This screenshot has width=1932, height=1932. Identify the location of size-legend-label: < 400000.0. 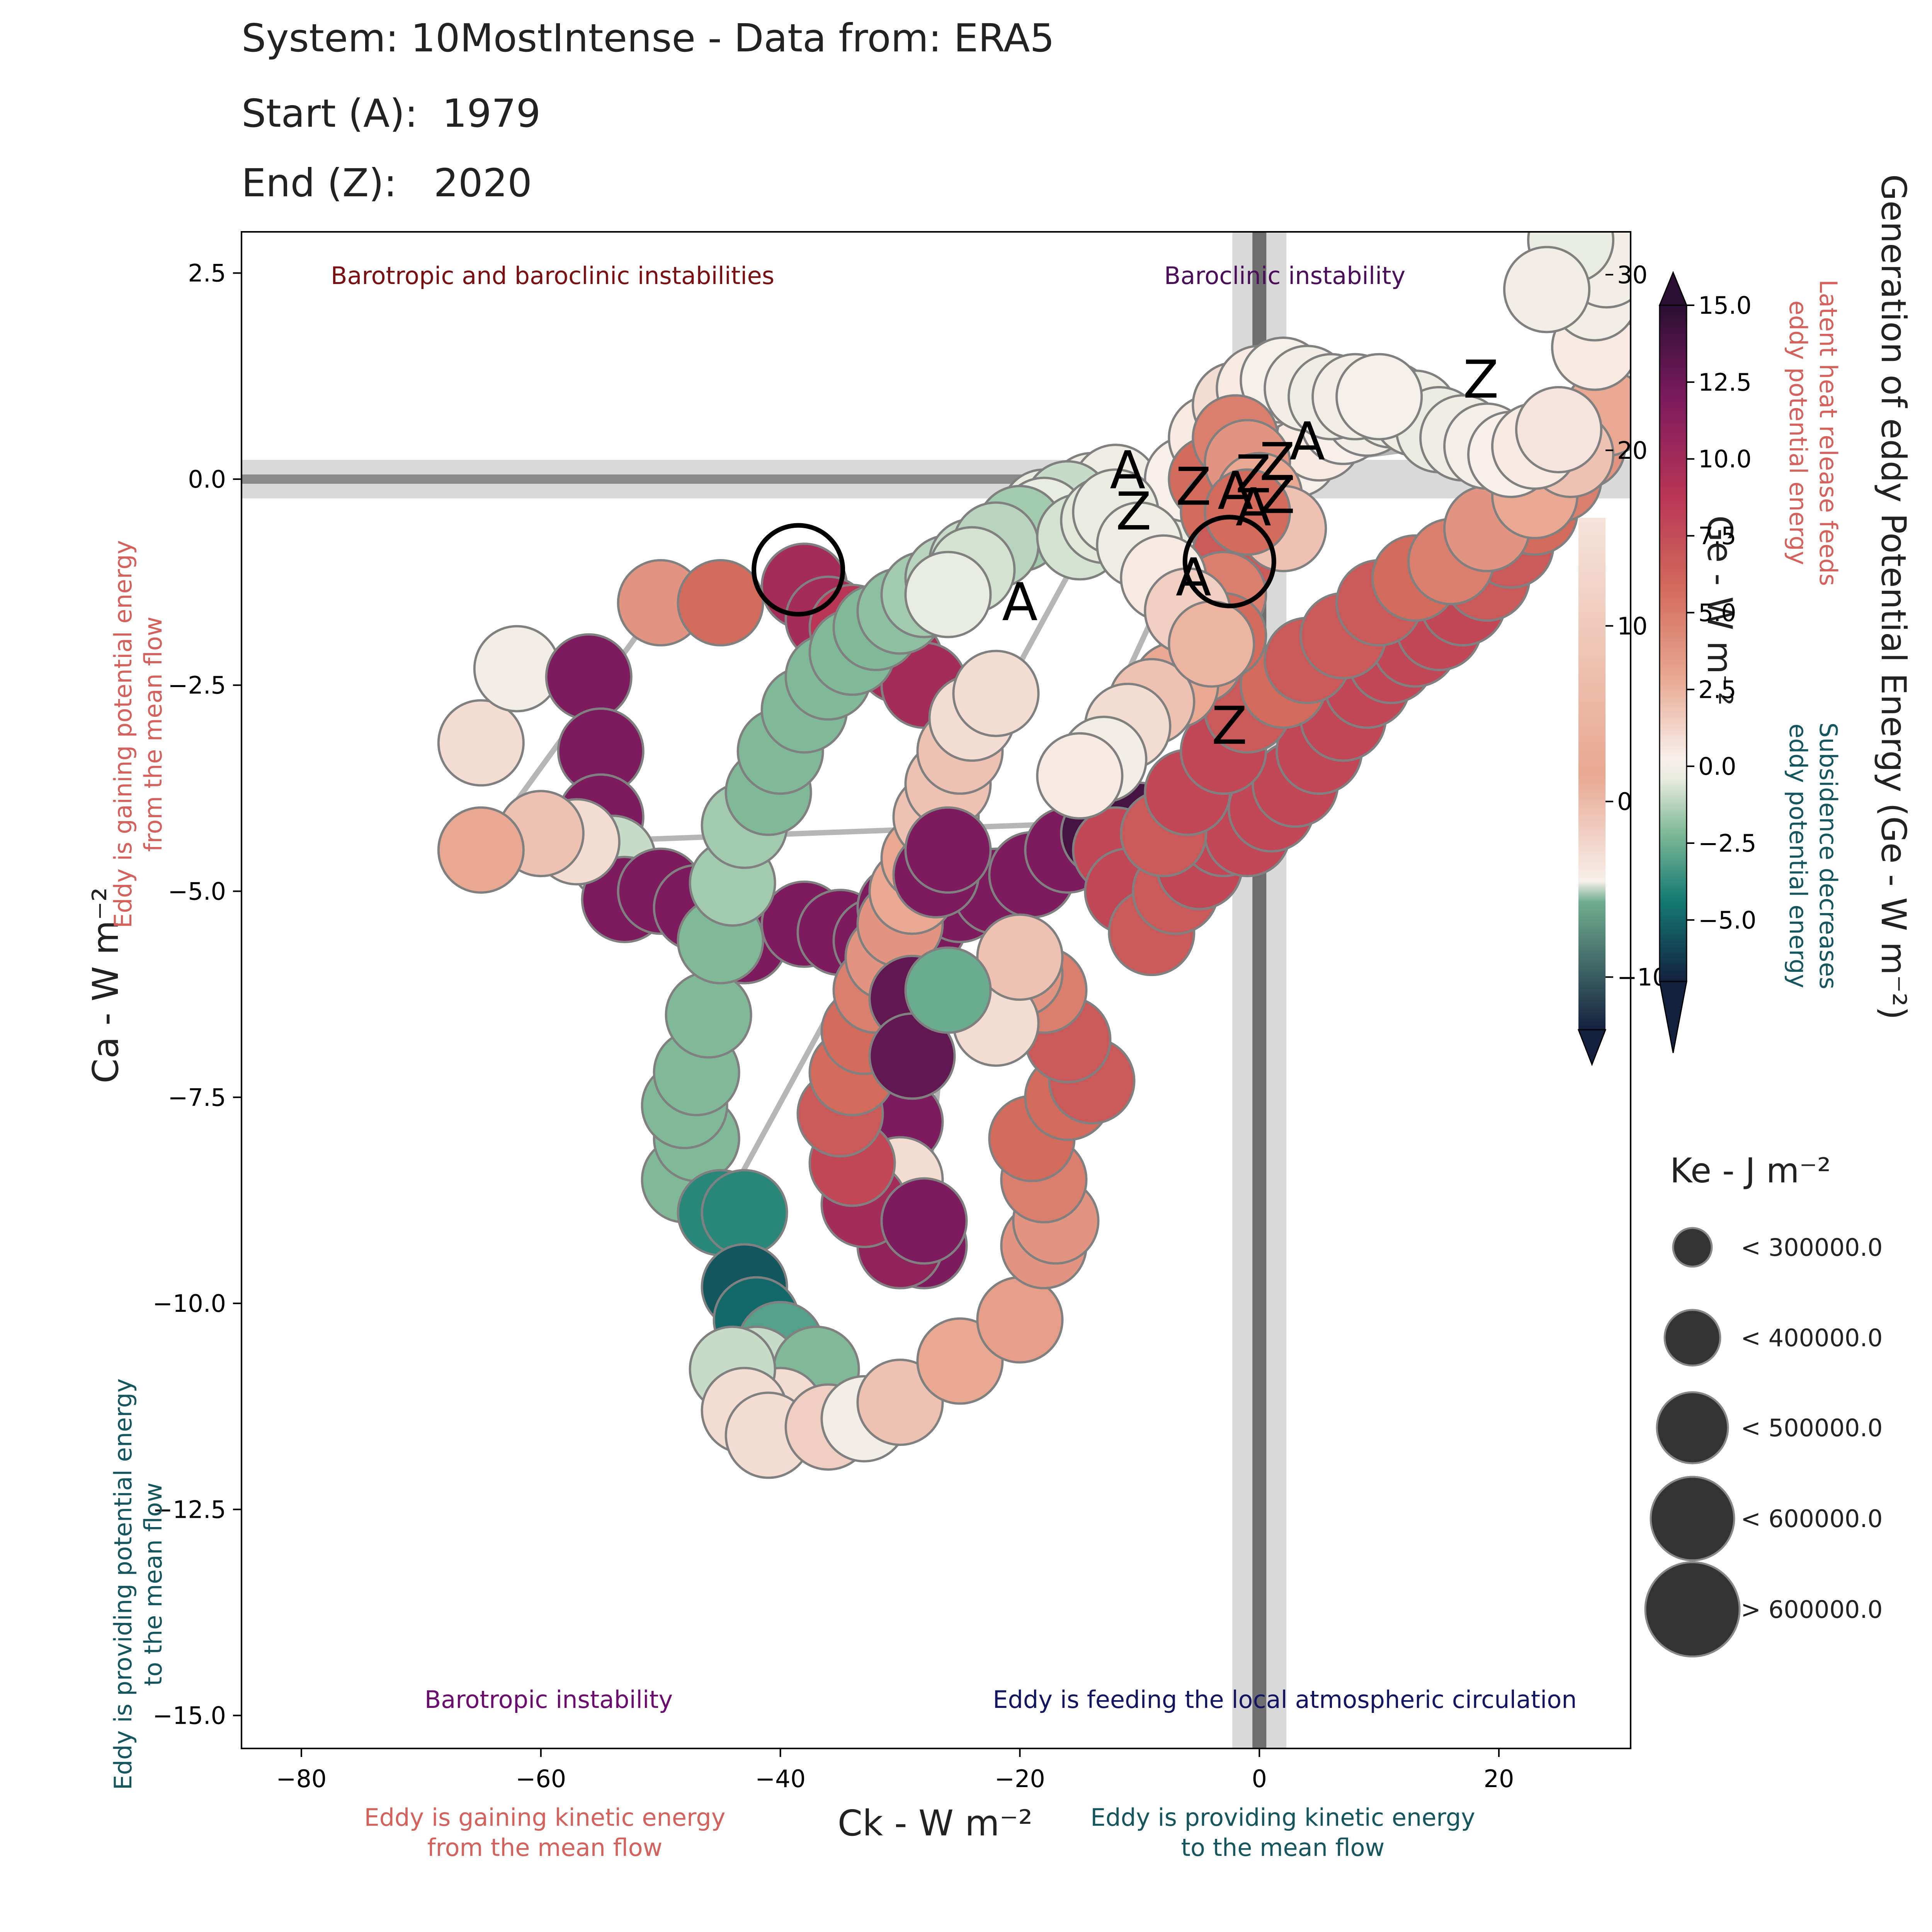
(1812, 1338).